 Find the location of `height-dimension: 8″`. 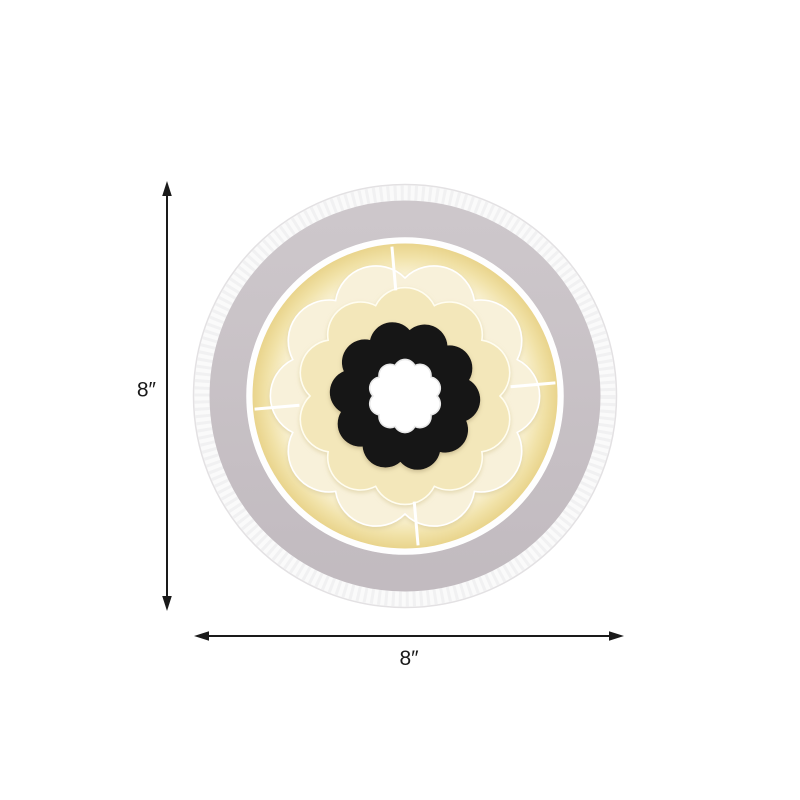

height-dimension: 8″ is located at coordinates (154, 396).